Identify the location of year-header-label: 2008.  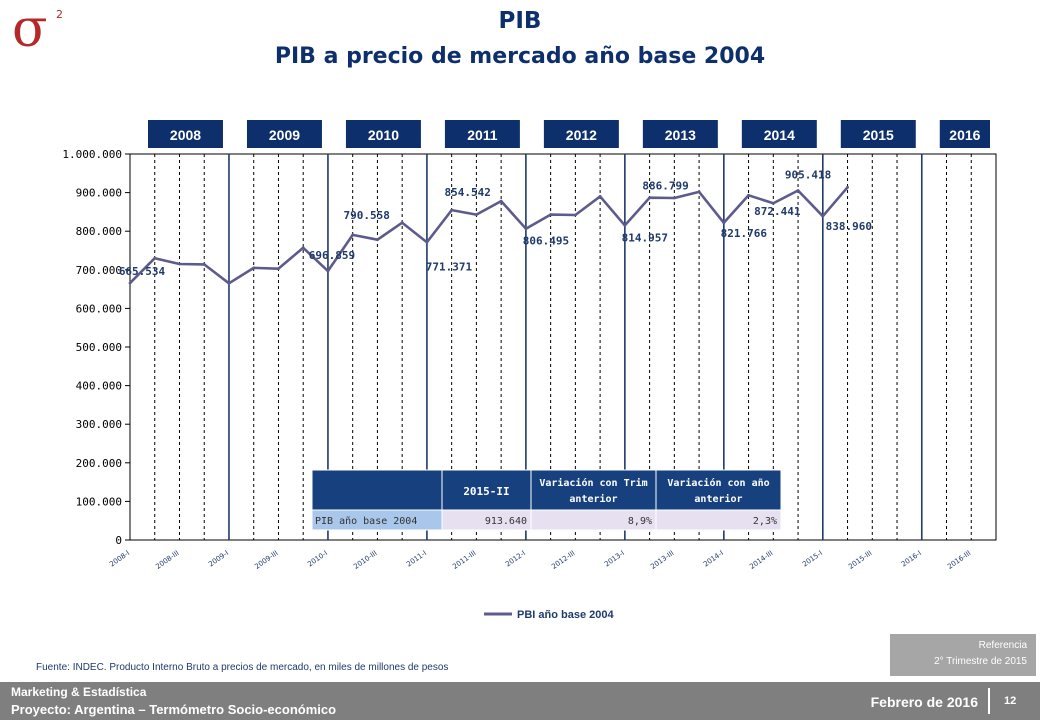
(185, 135).